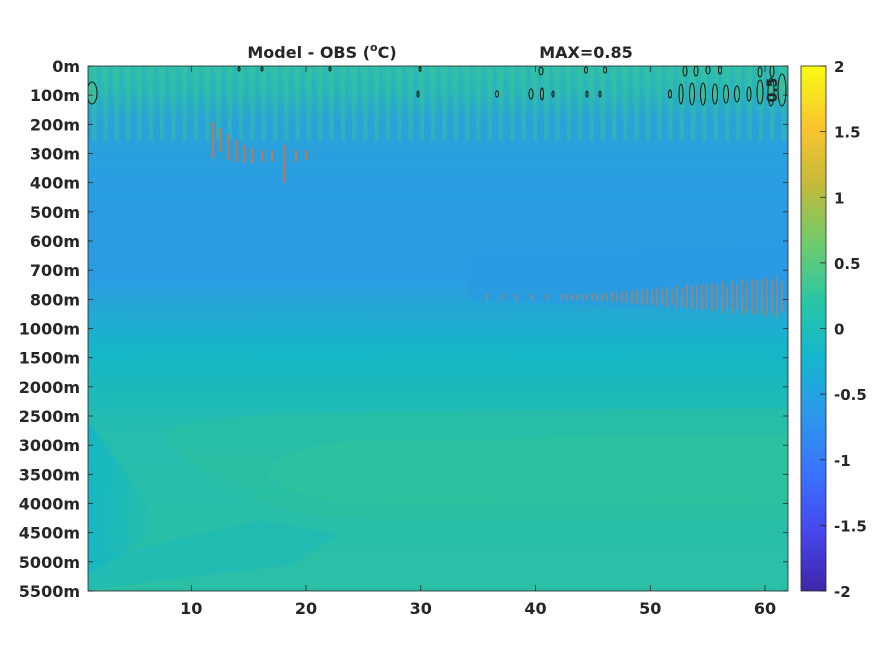 The image size is (875, 656). I want to click on chart-title-degree: o, so click(374, 47).